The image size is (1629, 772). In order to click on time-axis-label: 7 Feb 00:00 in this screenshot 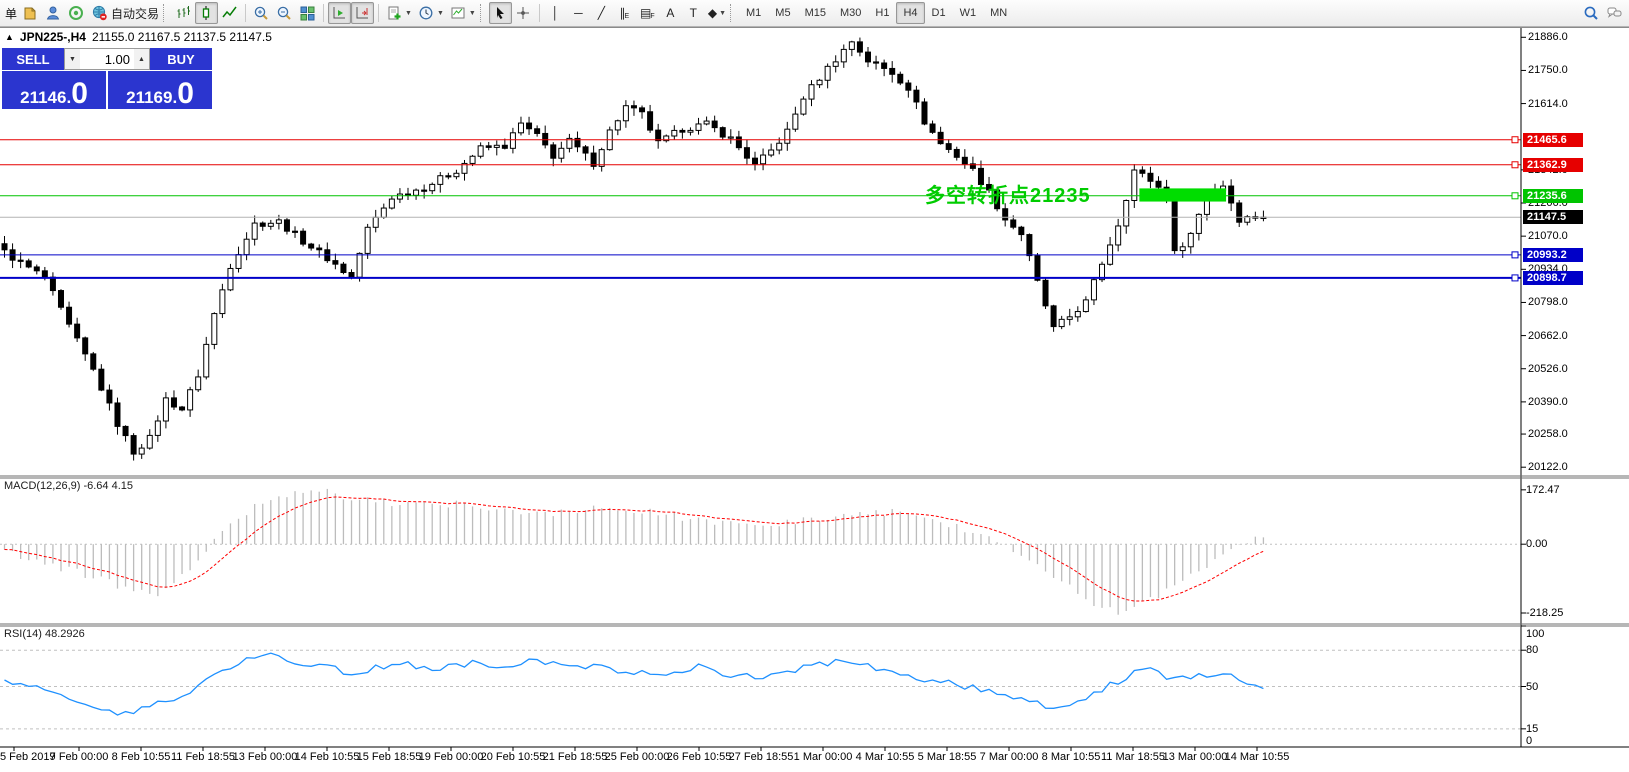, I will do `click(79, 757)`.